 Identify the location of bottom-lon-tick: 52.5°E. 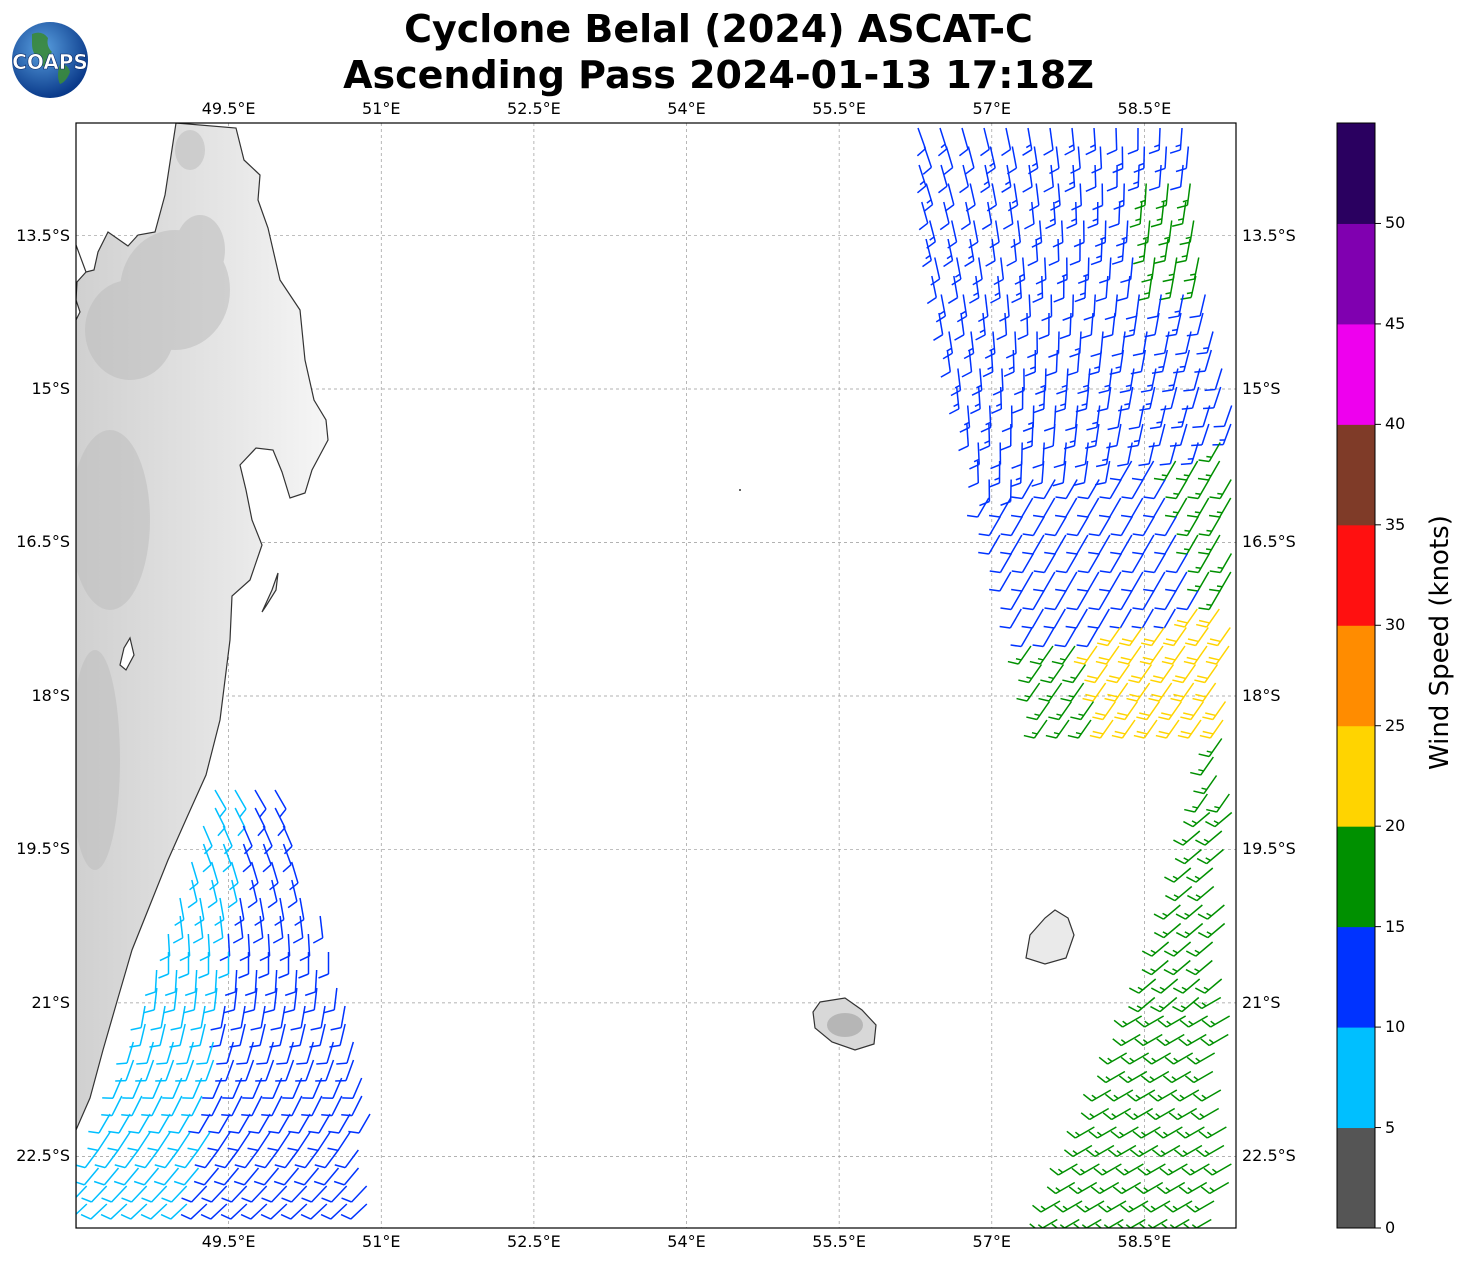
(534, 1241).